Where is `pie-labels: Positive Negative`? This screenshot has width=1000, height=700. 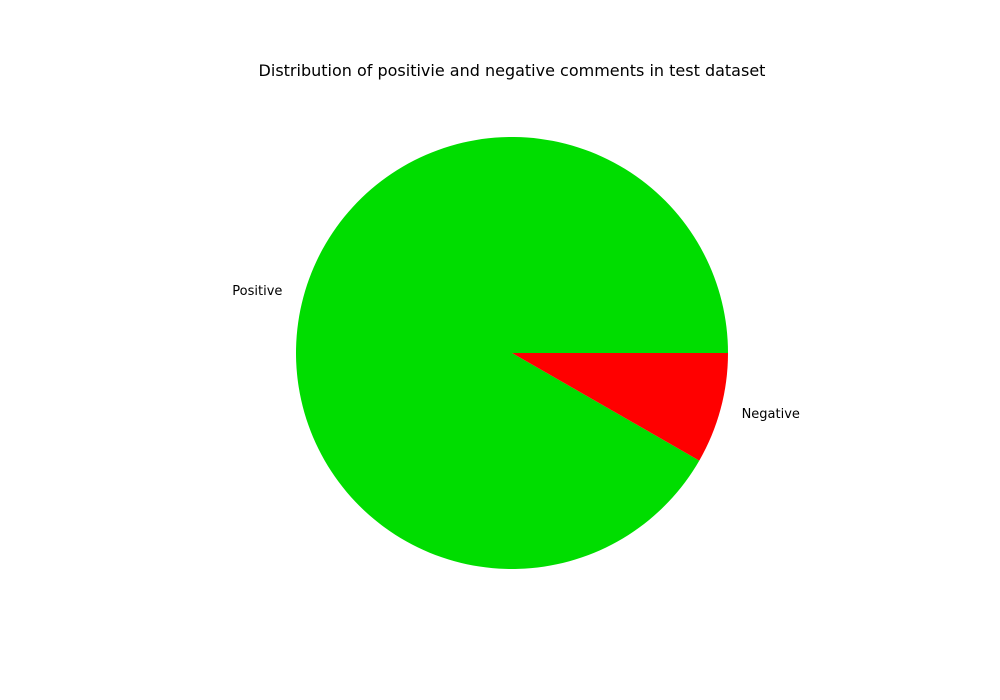
pie-labels: Positive Negative is located at coordinates (516, 353).